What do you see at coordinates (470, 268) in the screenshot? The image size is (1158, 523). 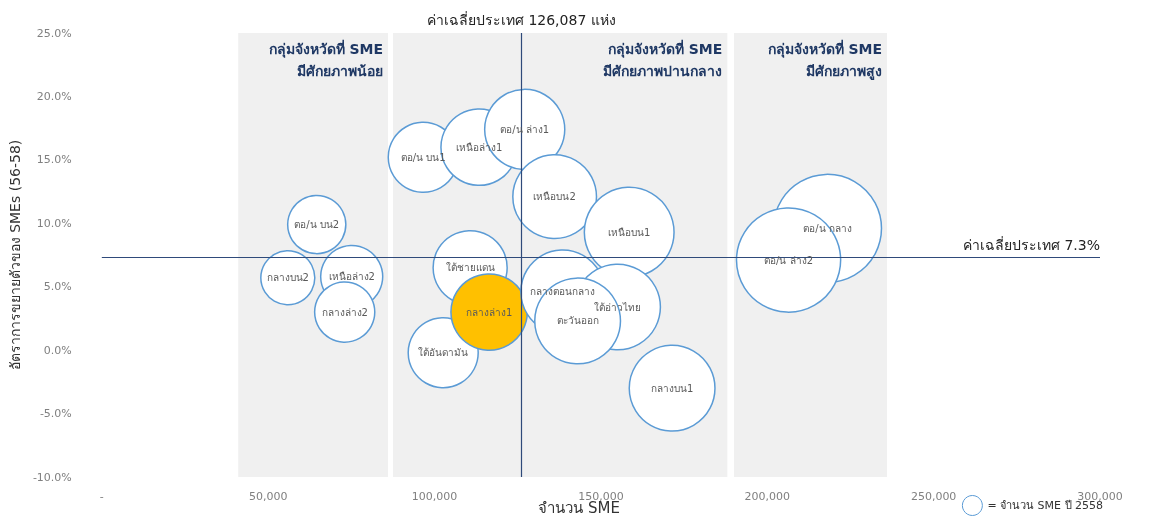 I see `annotation: ใต้ชายแดน` at bounding box center [470, 268].